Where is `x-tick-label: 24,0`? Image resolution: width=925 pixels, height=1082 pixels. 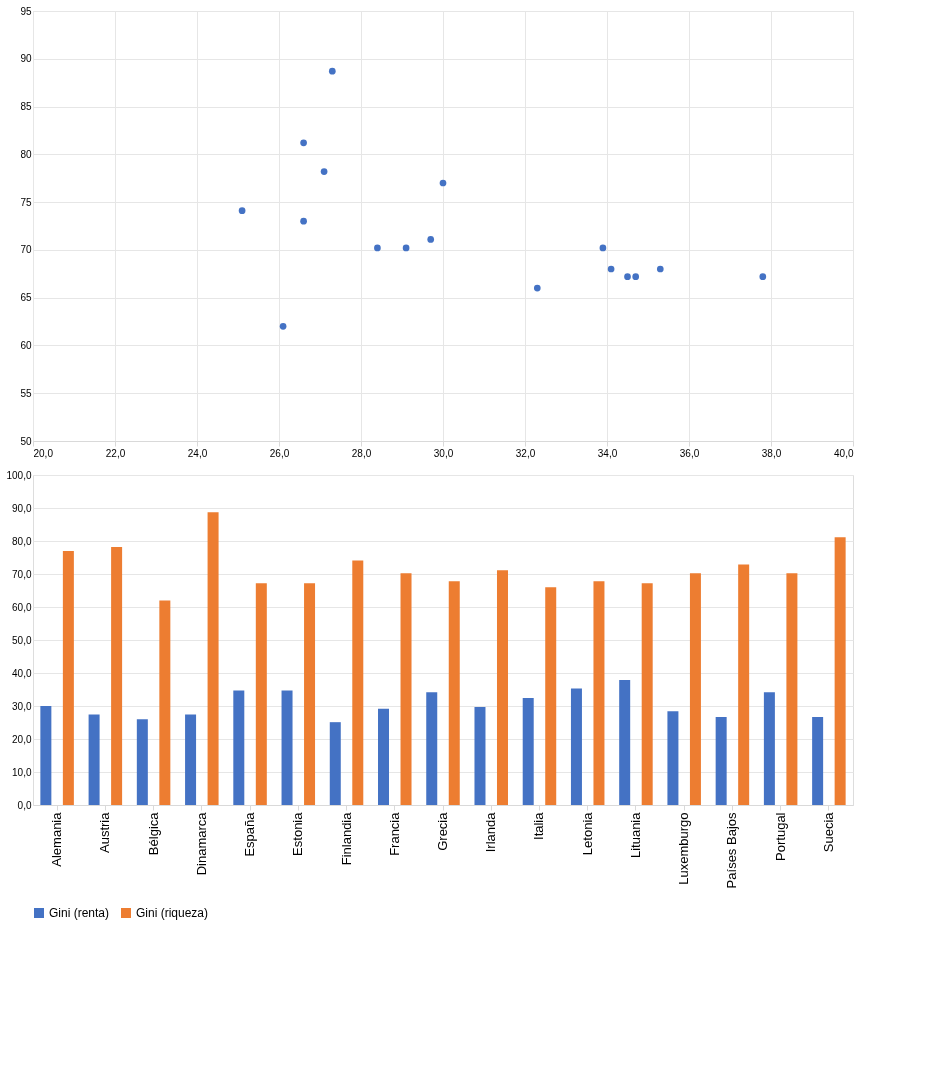 x-tick-label: 24,0 is located at coordinates (197, 453).